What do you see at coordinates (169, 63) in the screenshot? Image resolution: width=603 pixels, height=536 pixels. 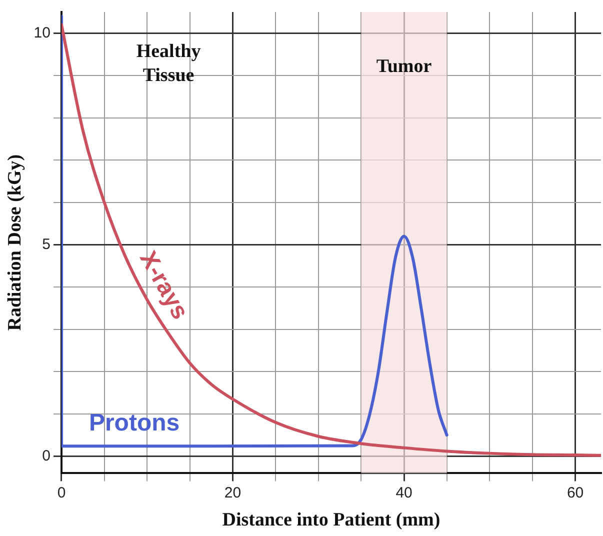 I see `annotation: Healthy Tissue` at bounding box center [169, 63].